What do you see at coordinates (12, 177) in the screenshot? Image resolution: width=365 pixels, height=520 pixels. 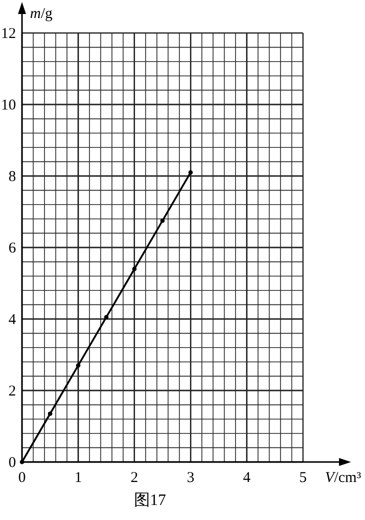 I see `y-tick-label: 8` at bounding box center [12, 177].